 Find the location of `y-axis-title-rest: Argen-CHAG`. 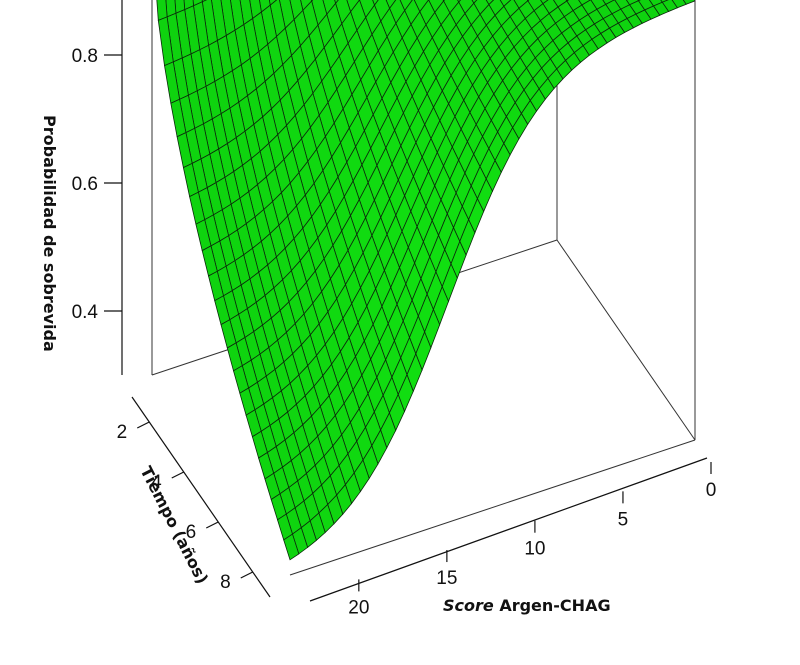

y-axis-title-rest: Argen-CHAG is located at coordinates (552, 605).